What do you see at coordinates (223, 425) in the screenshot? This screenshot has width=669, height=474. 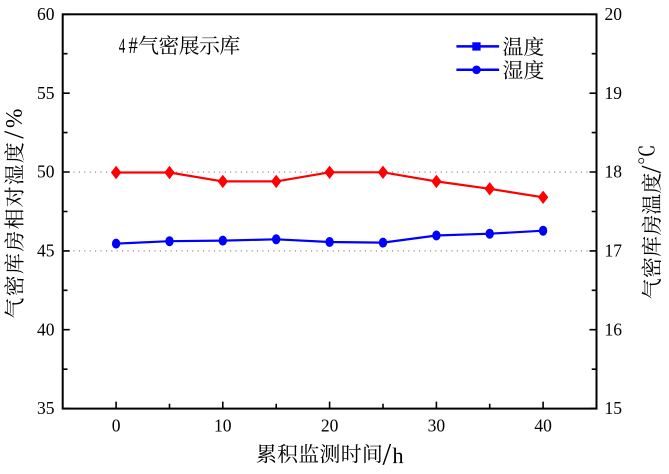 I see `svg-text: 10` at bounding box center [223, 425].